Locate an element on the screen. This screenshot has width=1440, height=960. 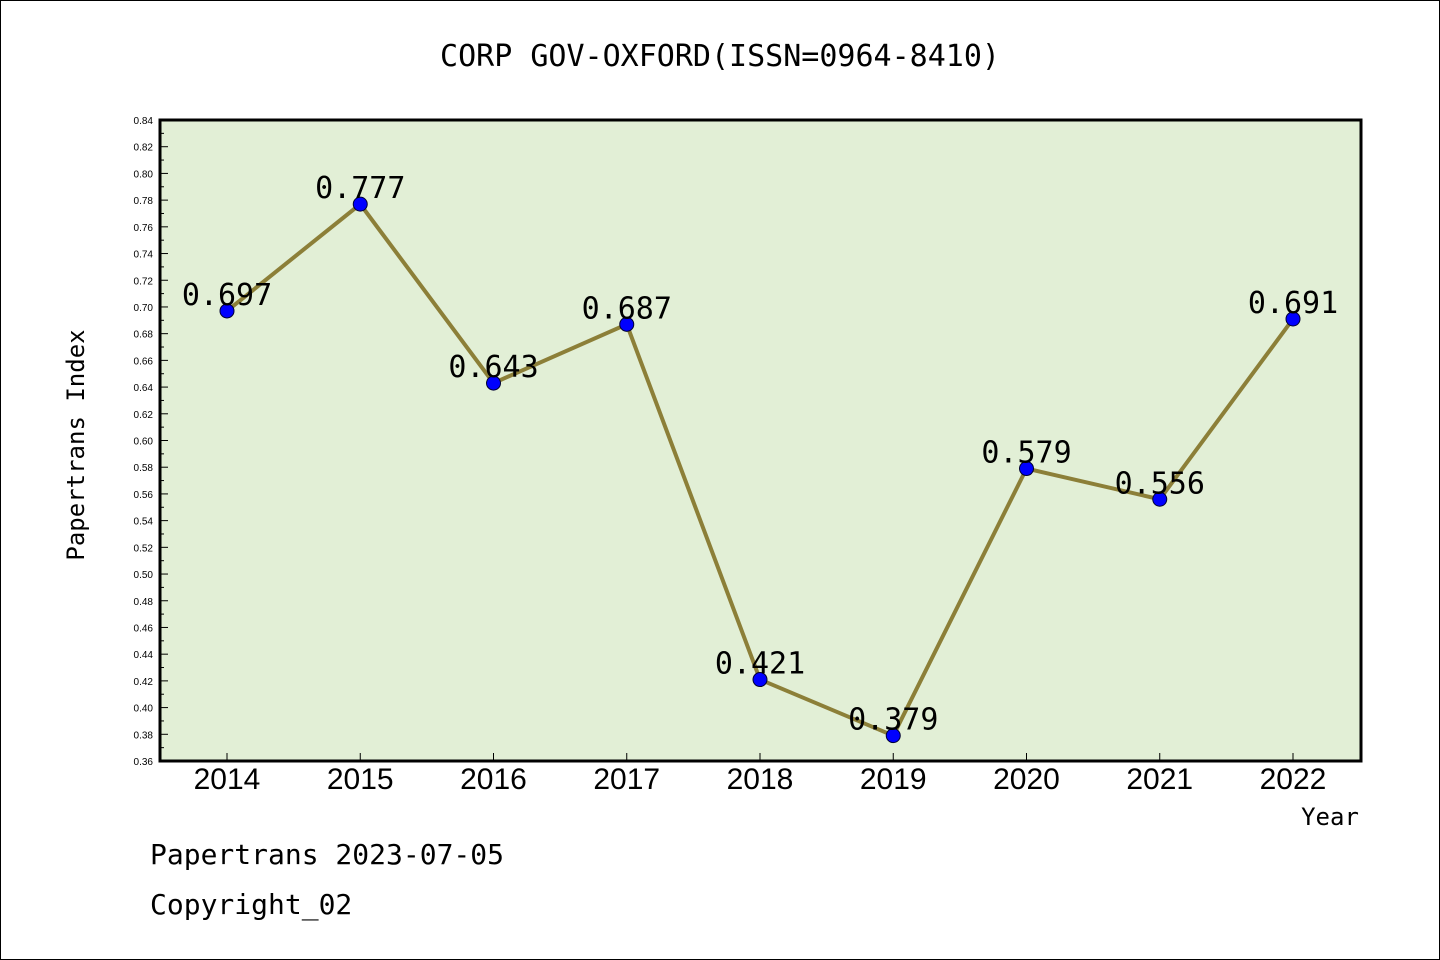
footer-copyright: Copyright_02 is located at coordinates (251, 905).